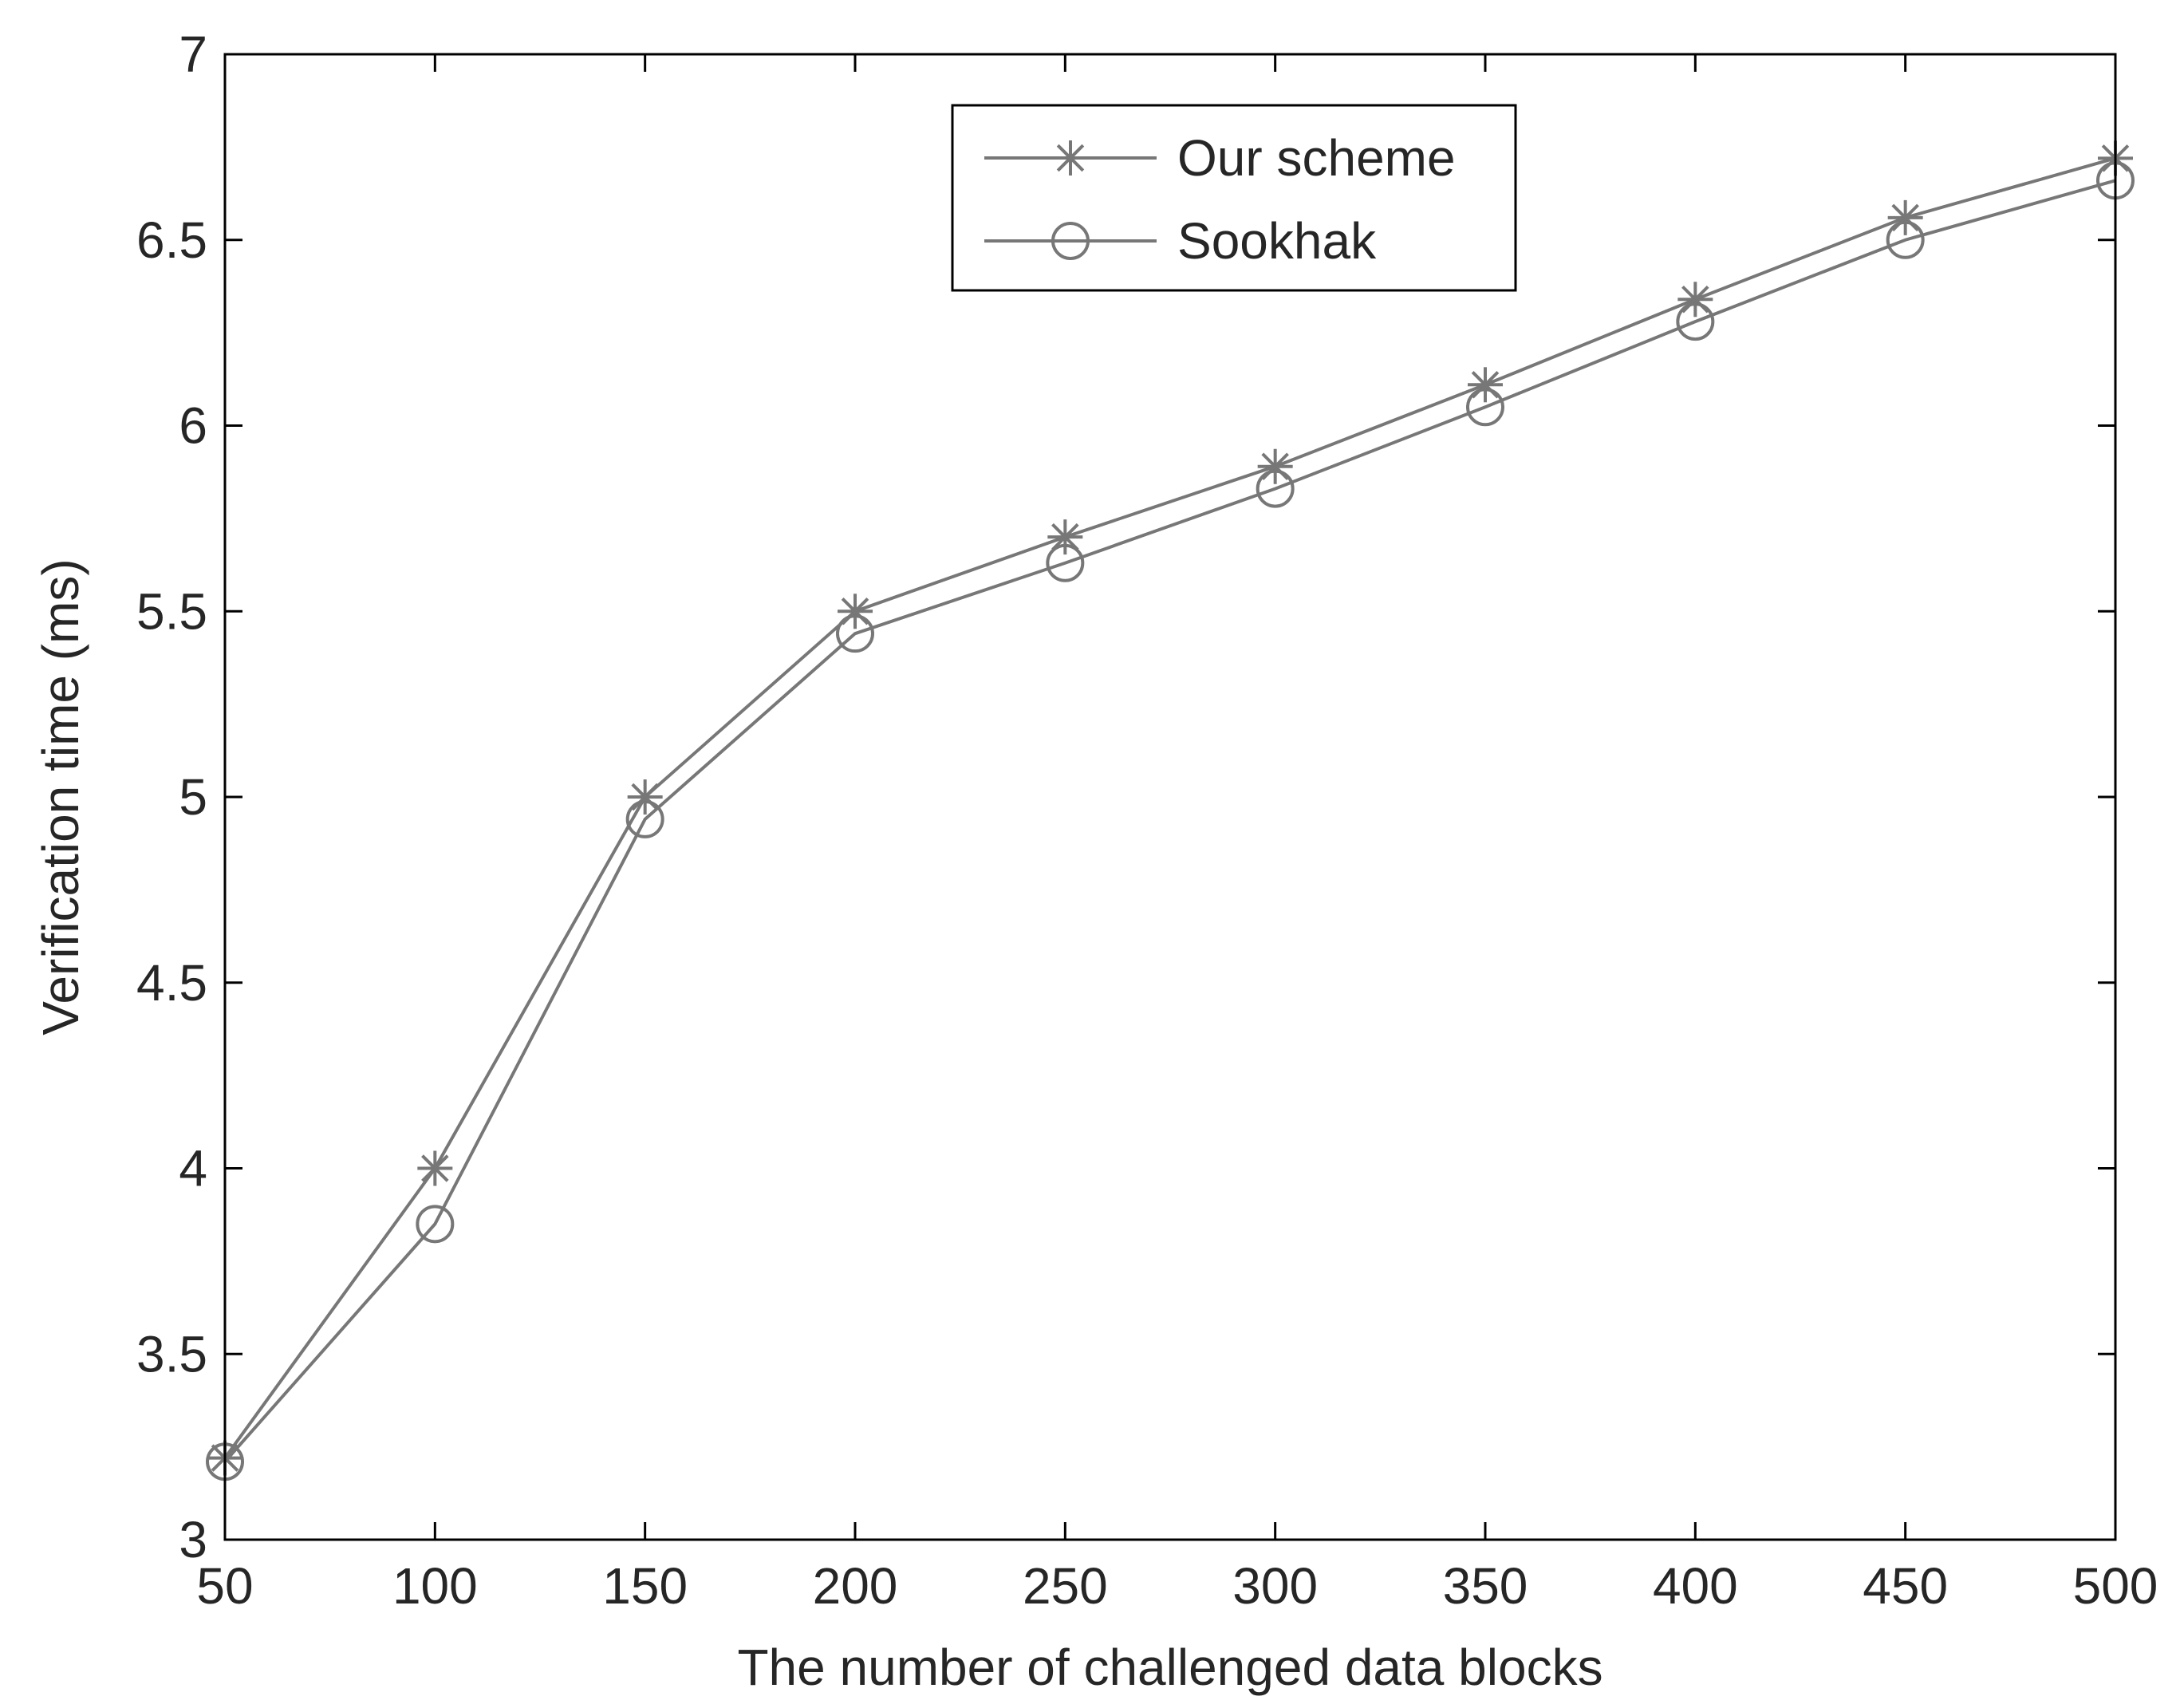 Image resolution: width=2180 pixels, height=1708 pixels. What do you see at coordinates (1065, 1586) in the screenshot?
I see `x-tick-label: 250` at bounding box center [1065, 1586].